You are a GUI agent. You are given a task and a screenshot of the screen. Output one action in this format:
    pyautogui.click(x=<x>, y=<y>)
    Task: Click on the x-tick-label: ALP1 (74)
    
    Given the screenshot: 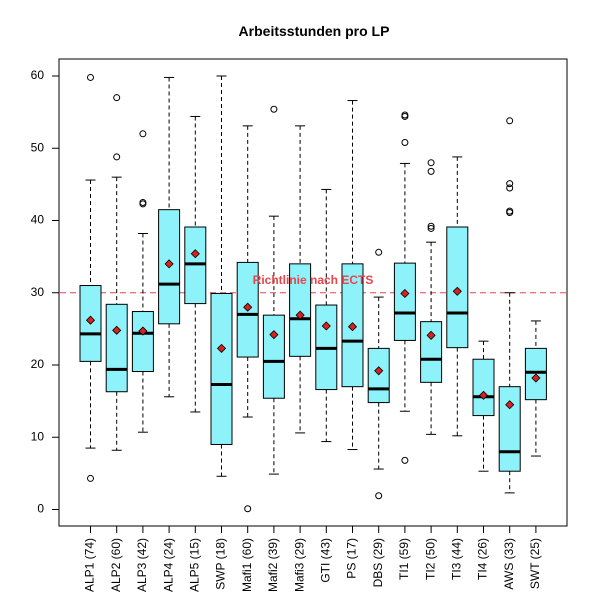 What is the action you would take?
    pyautogui.click(x=90, y=565)
    